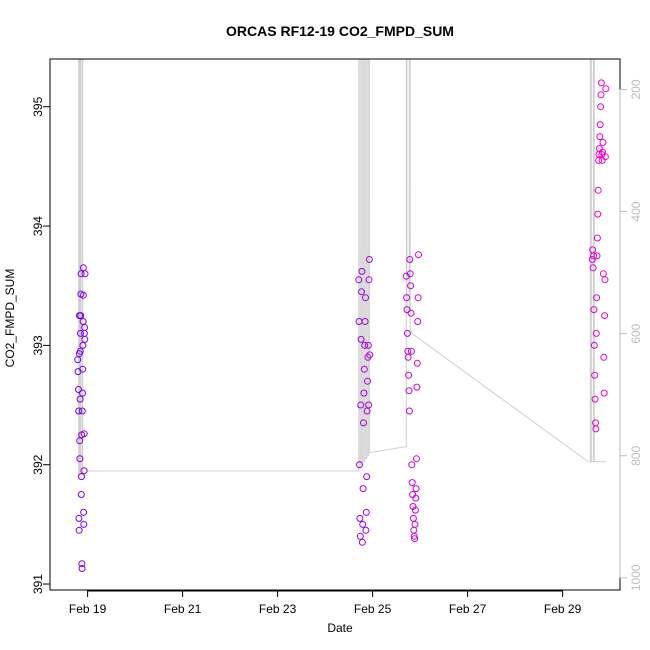 This screenshot has width=650, height=650. Describe the element at coordinates (340, 31) in the screenshot. I see `chart-title: ORCAS RF12-19 CO2_FMPD_SUM` at that location.